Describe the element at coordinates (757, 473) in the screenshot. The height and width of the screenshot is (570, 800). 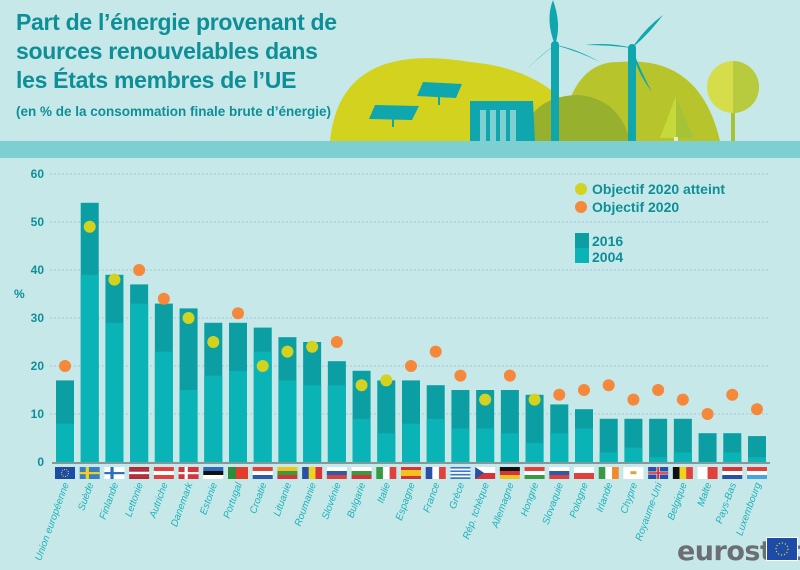
I see `flag-lu-icon` at that location.